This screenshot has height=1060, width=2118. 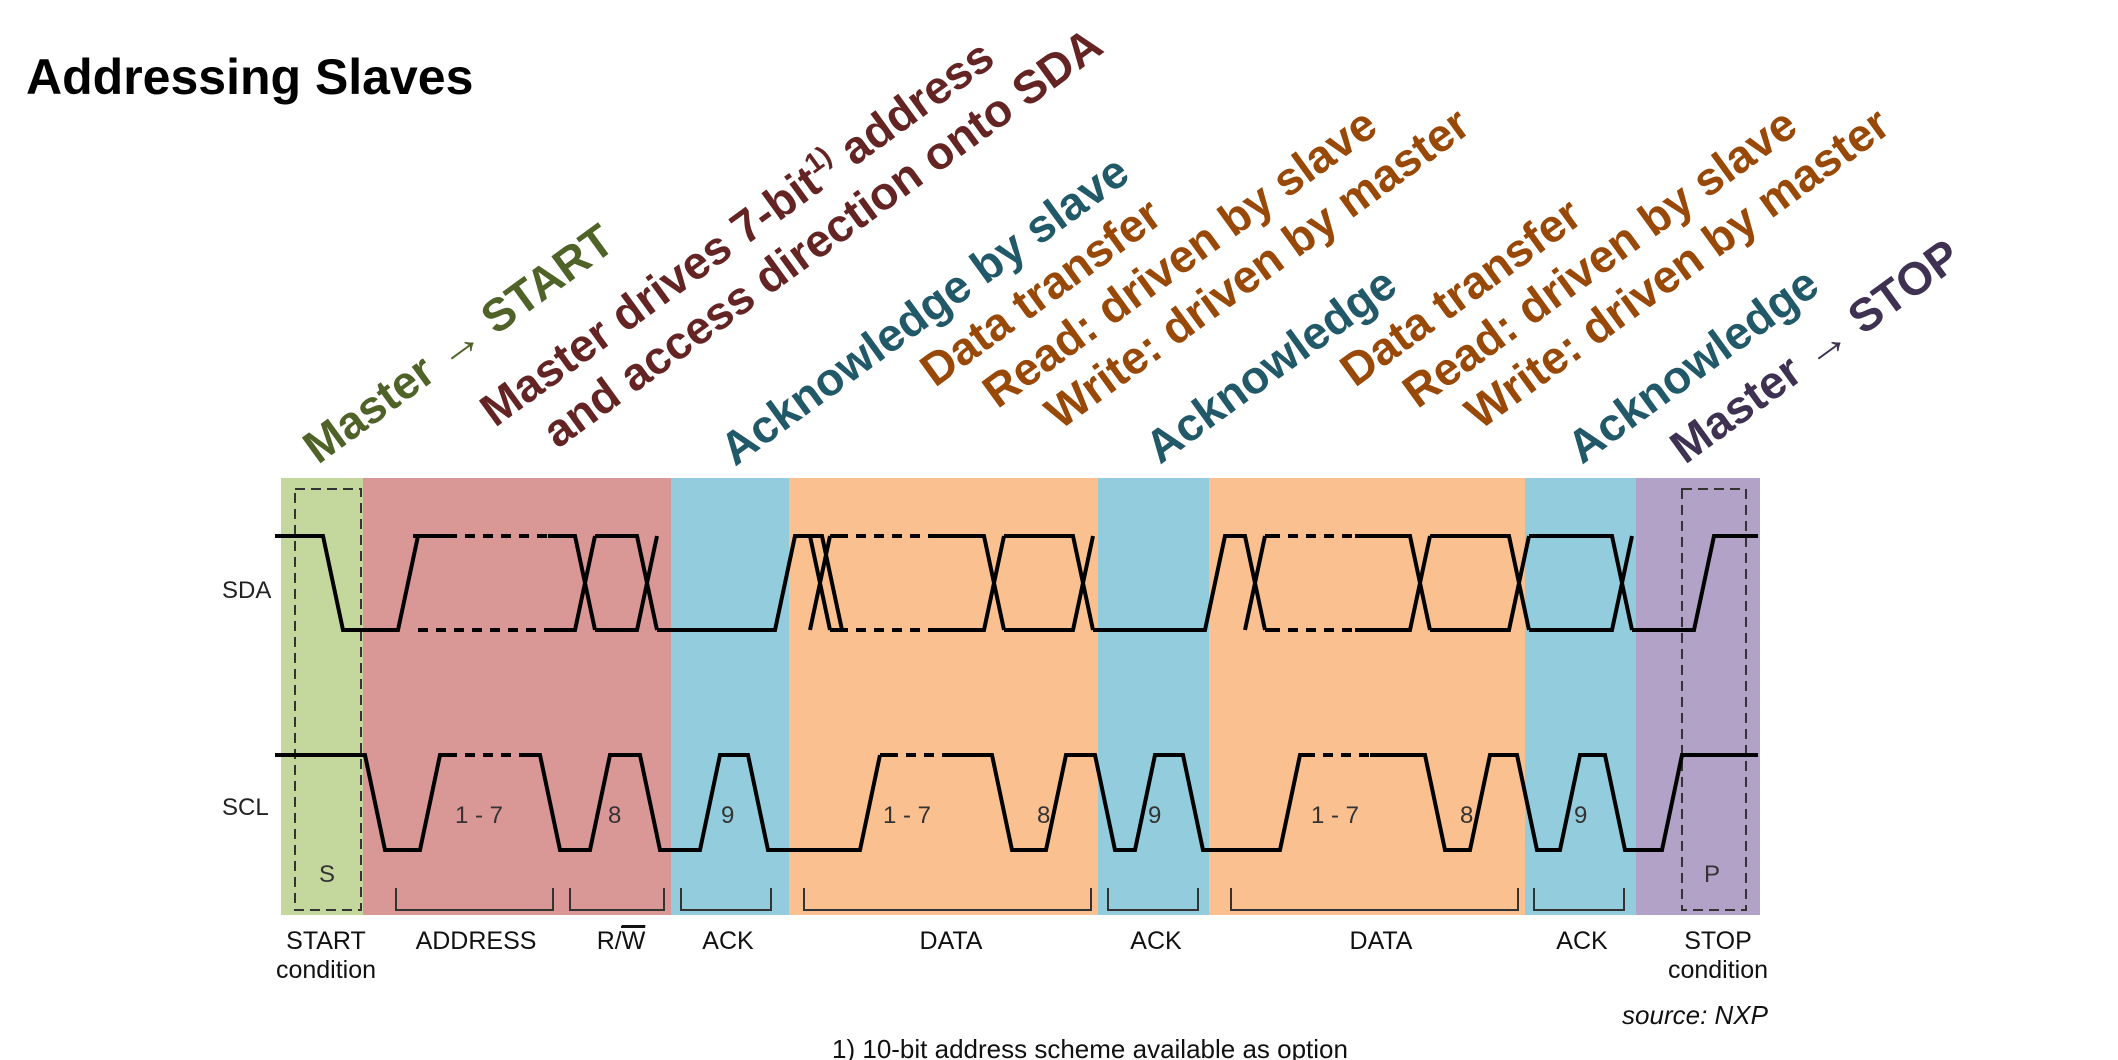 What do you see at coordinates (614, 815) in the screenshot?
I see `rw-bit-label: 8` at bounding box center [614, 815].